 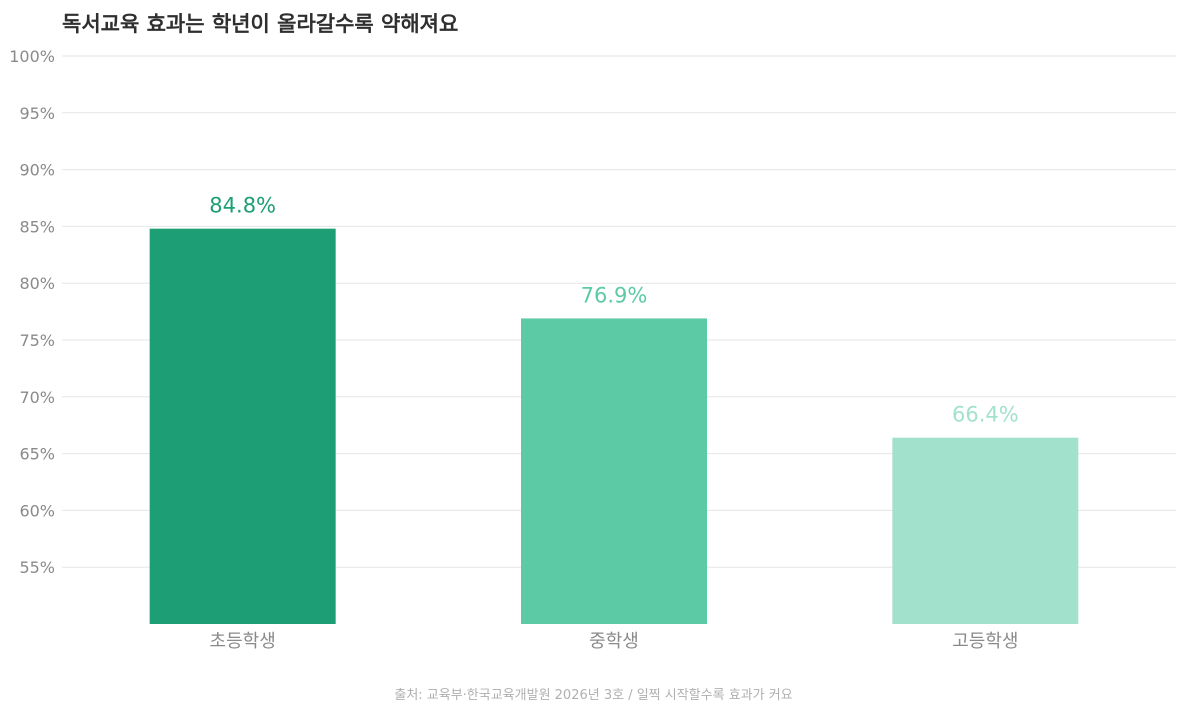 What do you see at coordinates (37, 340) in the screenshot?
I see `y-tick-label: 75%` at bounding box center [37, 340].